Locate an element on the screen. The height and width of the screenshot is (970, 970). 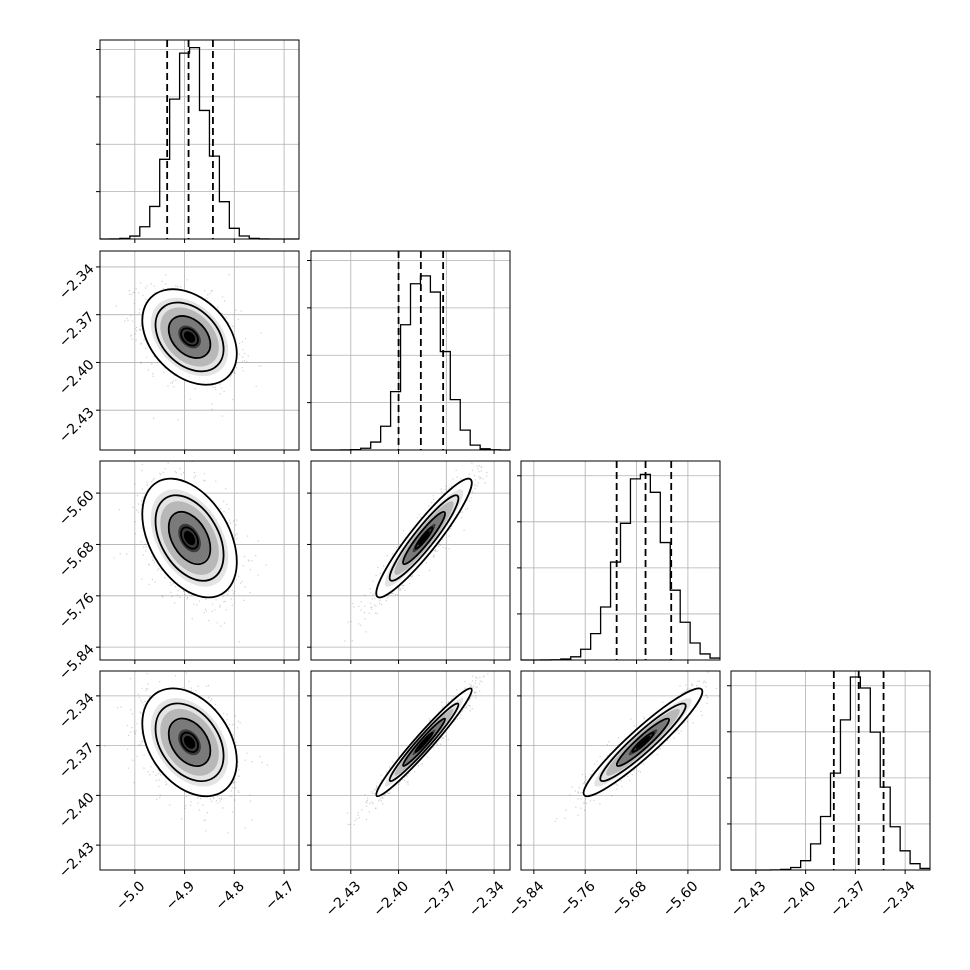
x-tick-label: −5.76 is located at coordinates (578, 899).